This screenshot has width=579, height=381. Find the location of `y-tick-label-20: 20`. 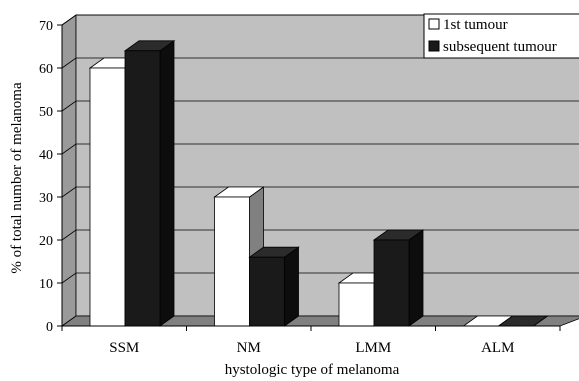

y-tick-label-20: 20 is located at coordinates (46, 241).